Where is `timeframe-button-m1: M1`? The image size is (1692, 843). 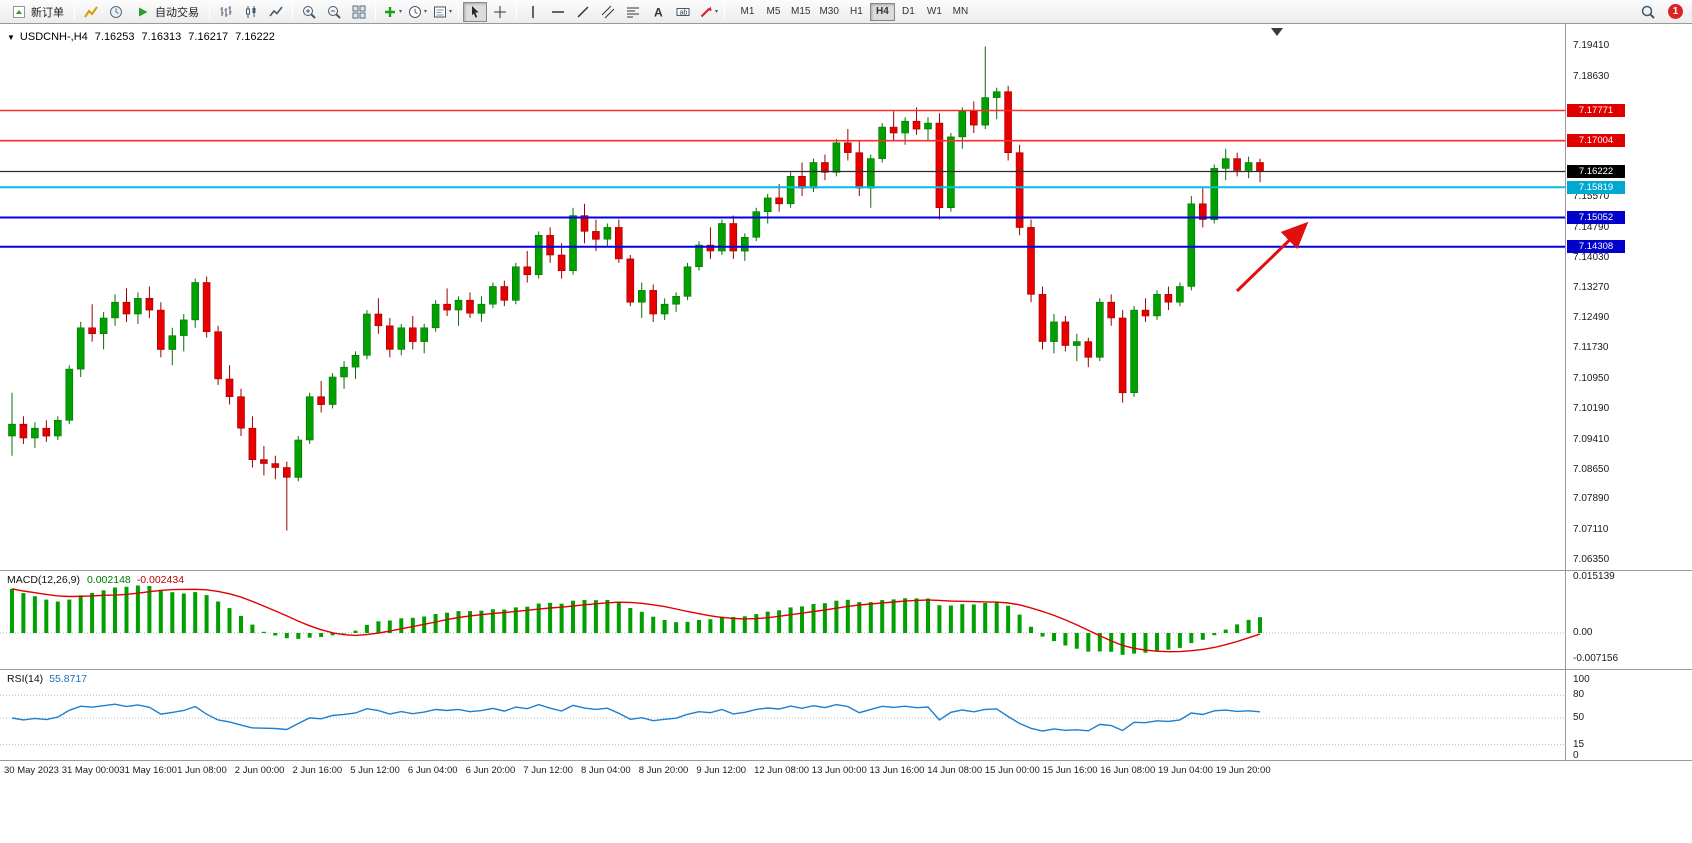
timeframe-button-m1: M1 is located at coordinates (747, 12).